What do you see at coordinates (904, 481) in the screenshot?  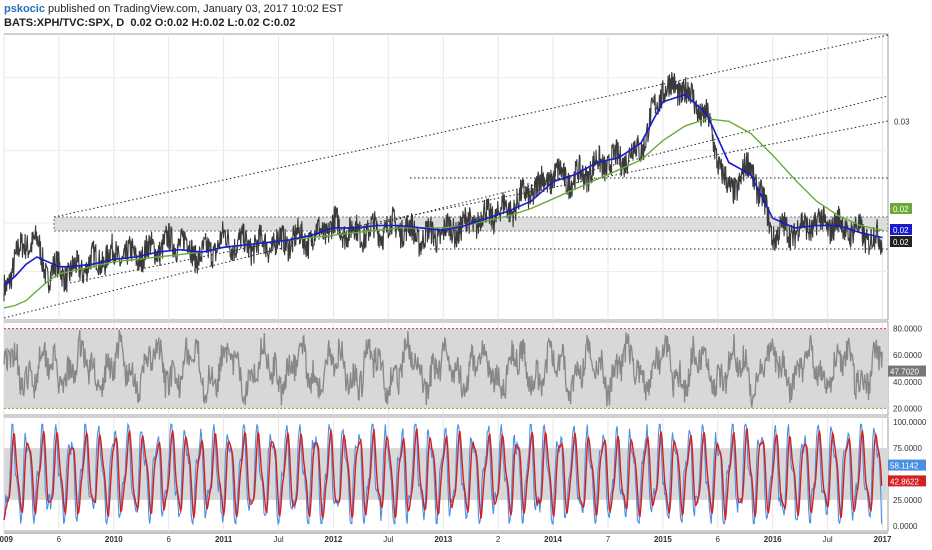 I see `stochastic-d-label: 42.8622` at bounding box center [904, 481].